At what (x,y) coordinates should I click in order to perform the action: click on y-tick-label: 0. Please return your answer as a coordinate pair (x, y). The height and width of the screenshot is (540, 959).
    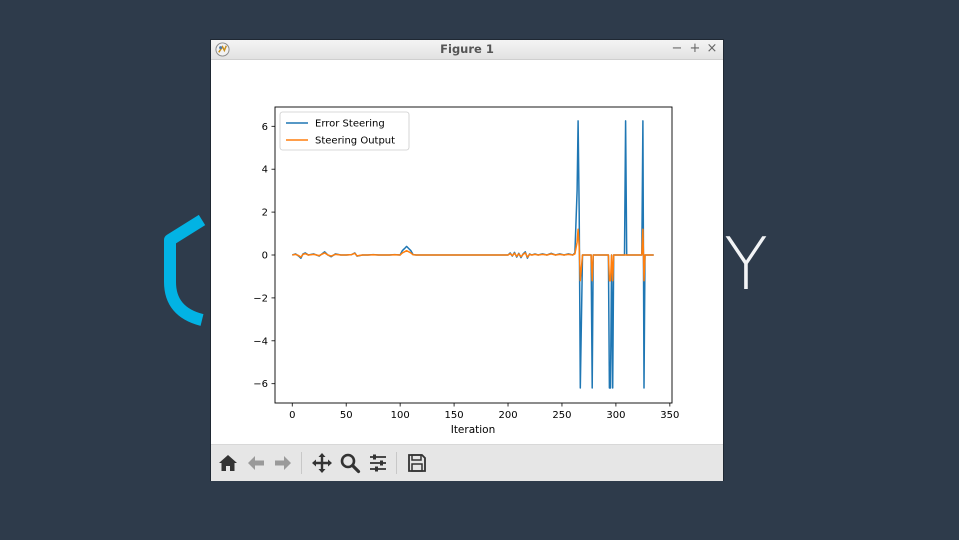
    Looking at the image, I should click on (265, 256).